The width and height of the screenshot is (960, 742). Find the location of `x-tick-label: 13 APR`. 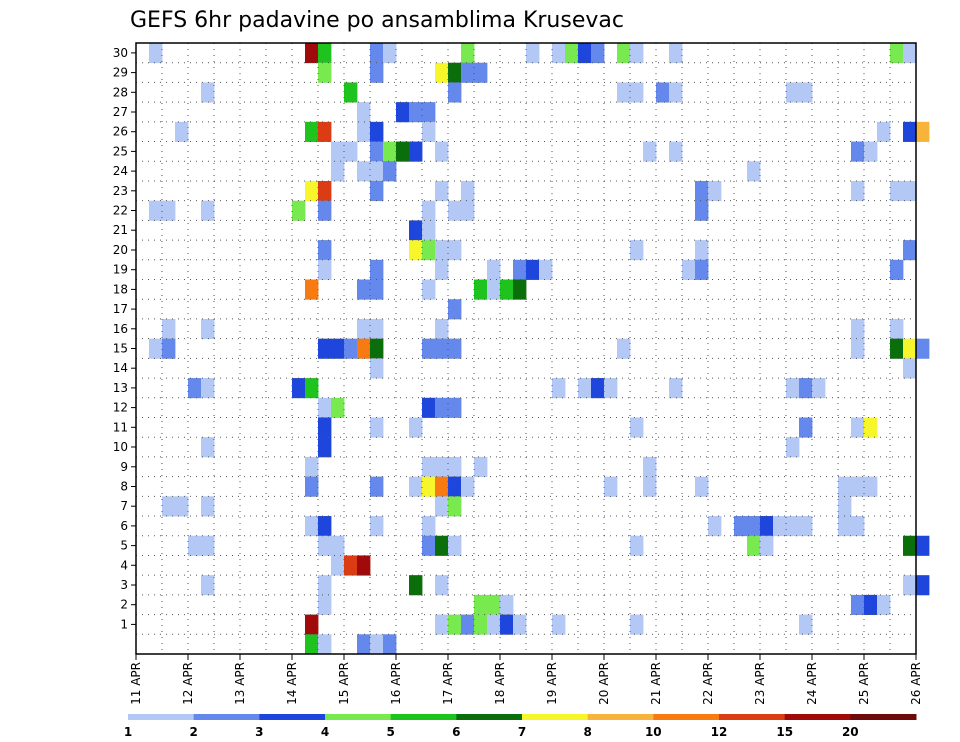

x-tick-label: 13 APR is located at coordinates (240, 683).